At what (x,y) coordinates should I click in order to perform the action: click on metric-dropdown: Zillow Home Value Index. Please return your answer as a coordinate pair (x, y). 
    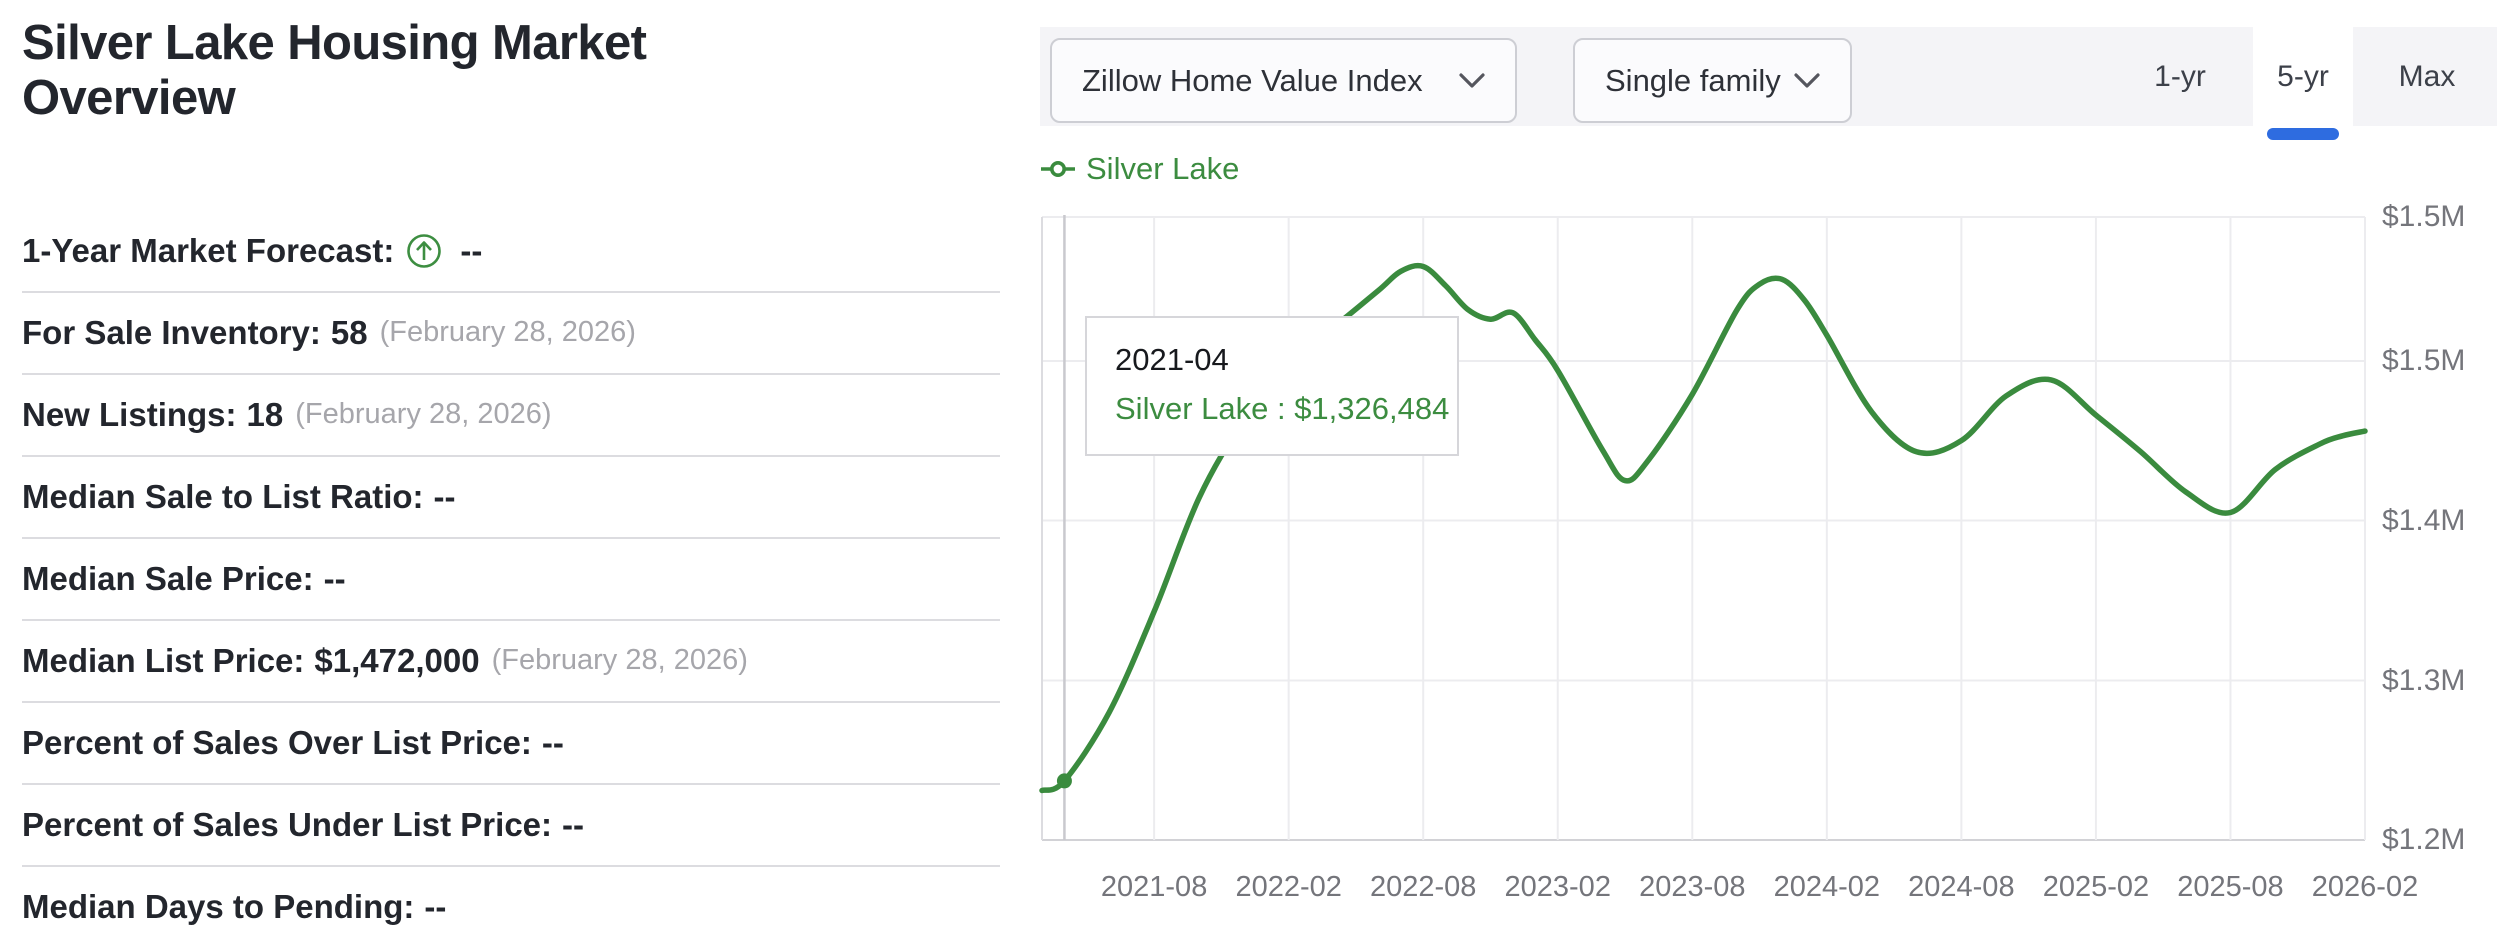
    Looking at the image, I should click on (1283, 80).